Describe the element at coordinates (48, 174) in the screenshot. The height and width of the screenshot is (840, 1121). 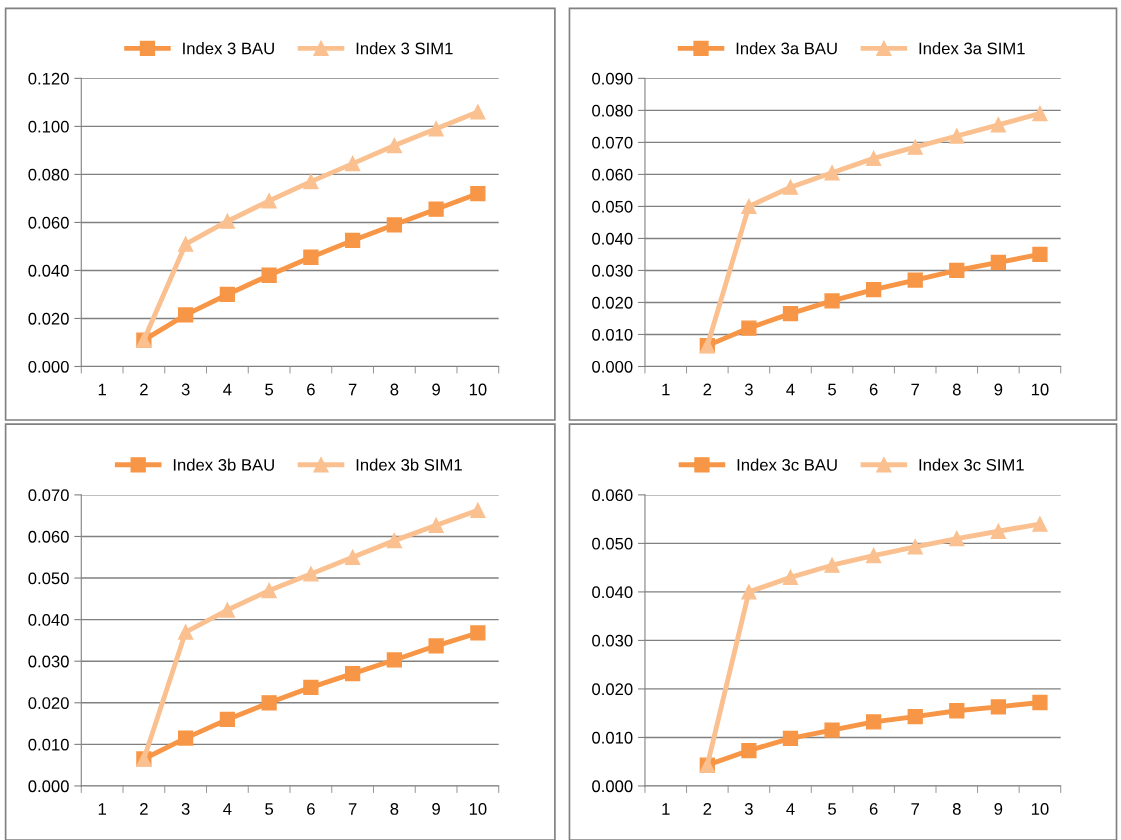
I see `y-tick-label: 0.080` at that location.